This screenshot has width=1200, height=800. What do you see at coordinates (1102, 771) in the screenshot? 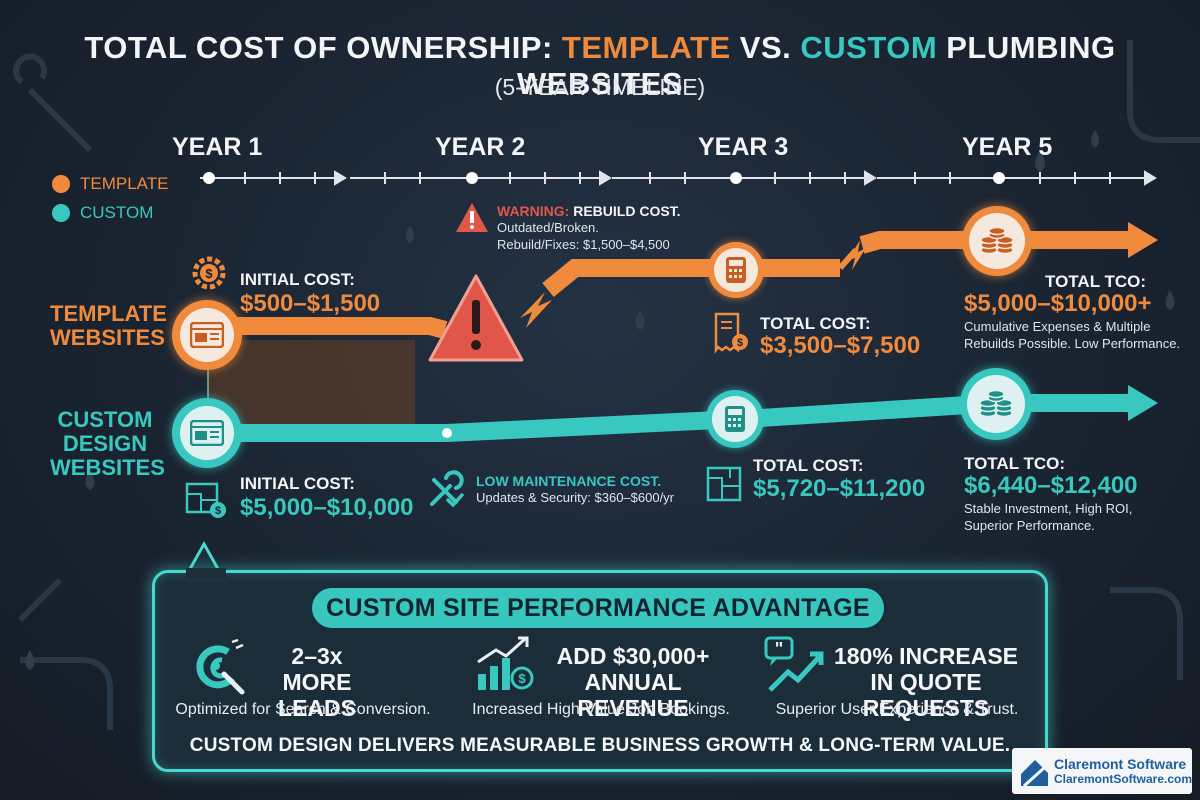
I see `brand-logo: Claremont Software ClaremontSoftware.com` at bounding box center [1102, 771].